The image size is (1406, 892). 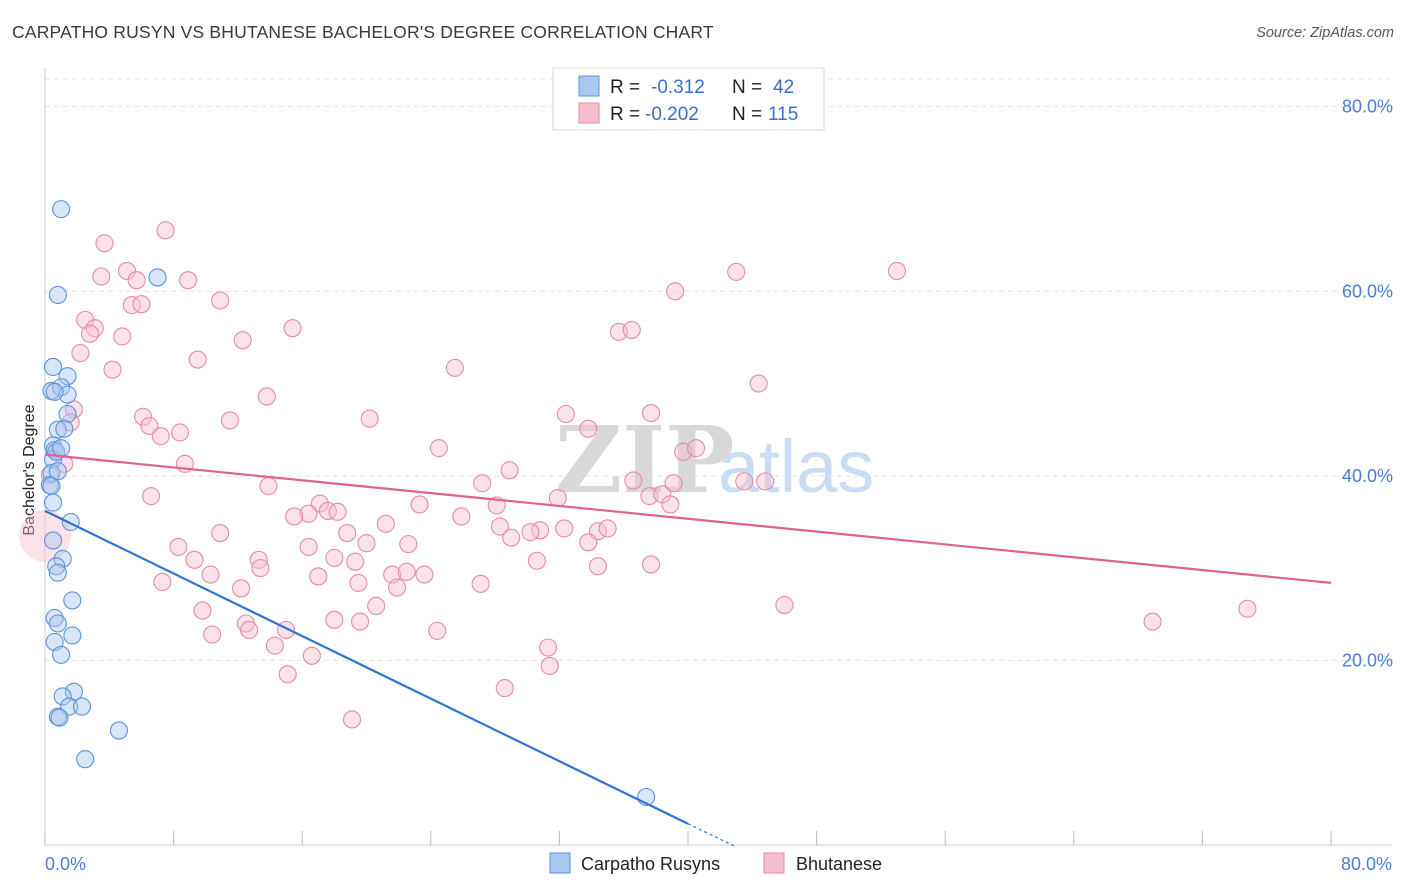 What do you see at coordinates (65, 864) in the screenshot?
I see `x-tick-label-min: 0.0%` at bounding box center [65, 864].